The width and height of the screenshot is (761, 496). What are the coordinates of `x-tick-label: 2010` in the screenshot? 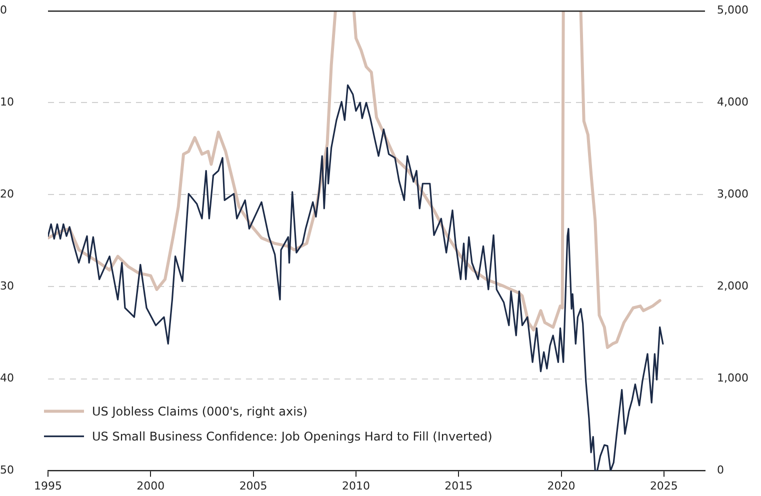 It's located at (356, 485).